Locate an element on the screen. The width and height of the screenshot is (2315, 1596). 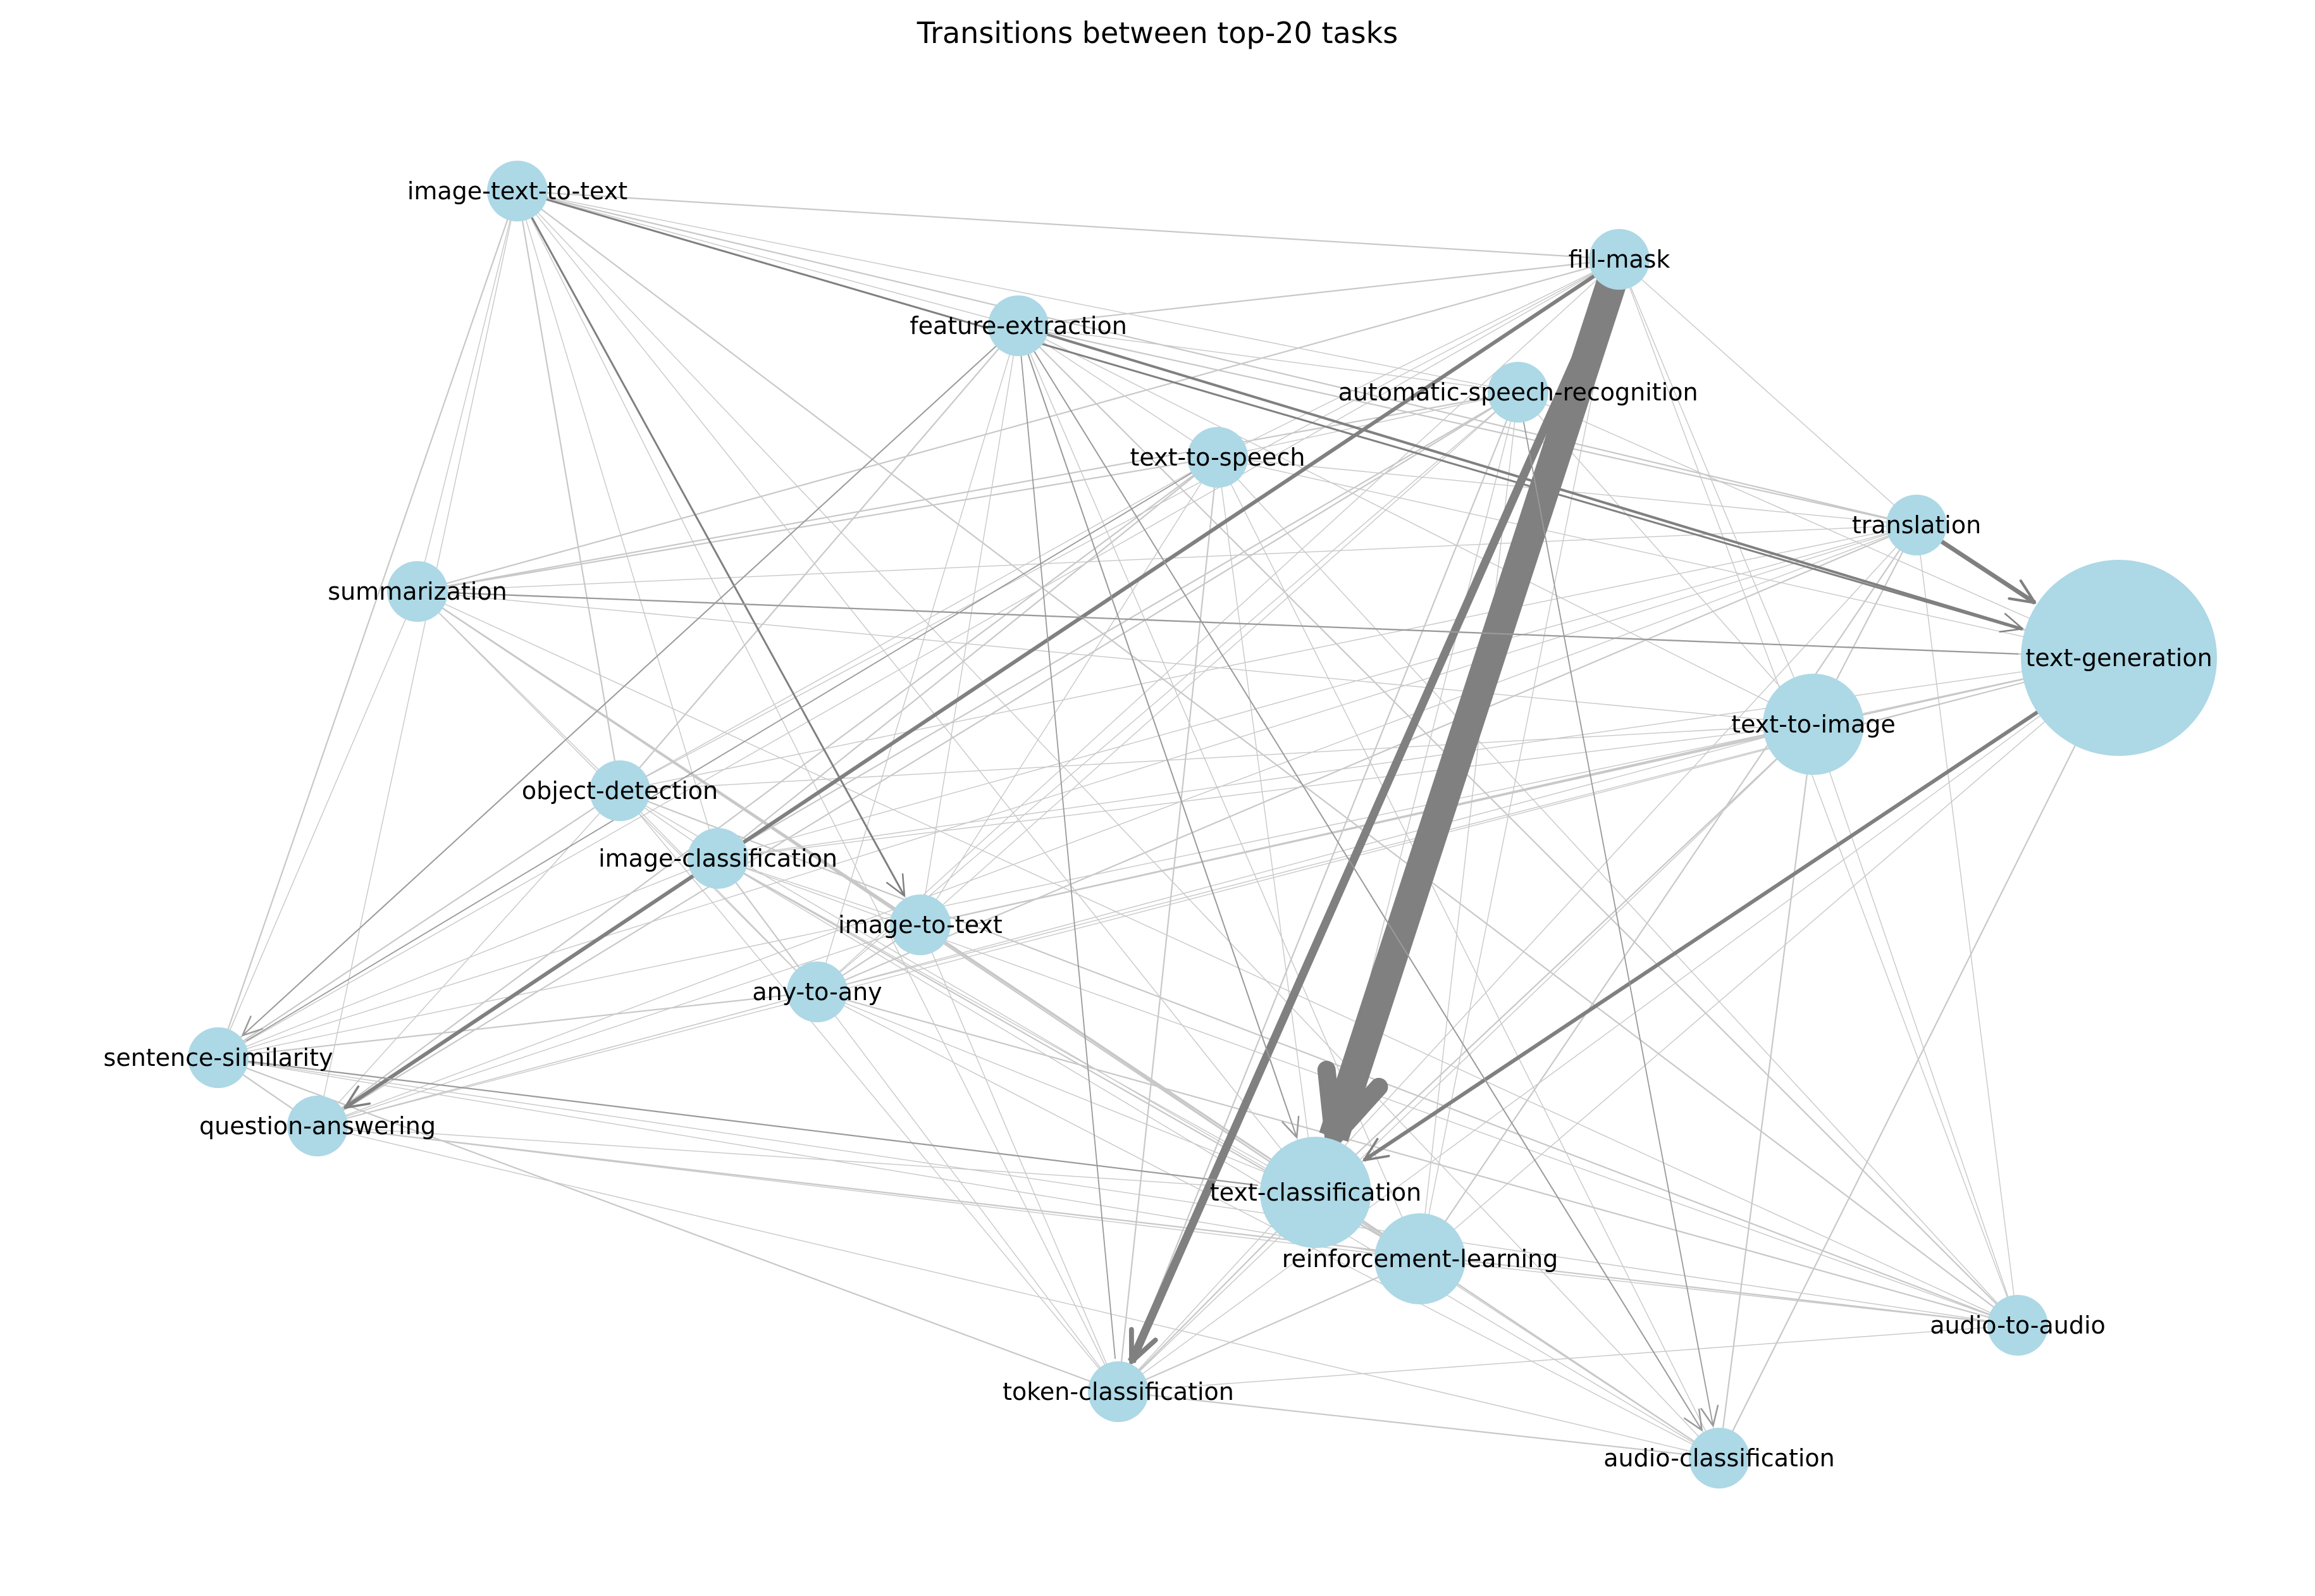
edge-object-detection-to-token-classification is located at coordinates (869, 1091).